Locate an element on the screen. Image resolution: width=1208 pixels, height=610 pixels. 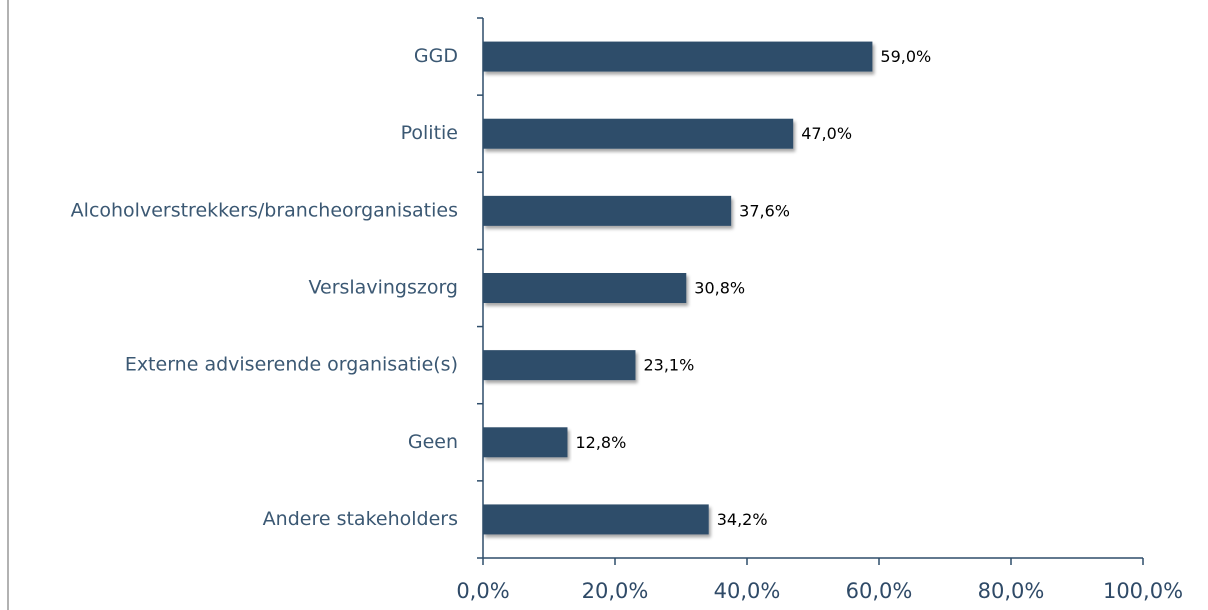
value-label: 47,0% is located at coordinates (826, 133).